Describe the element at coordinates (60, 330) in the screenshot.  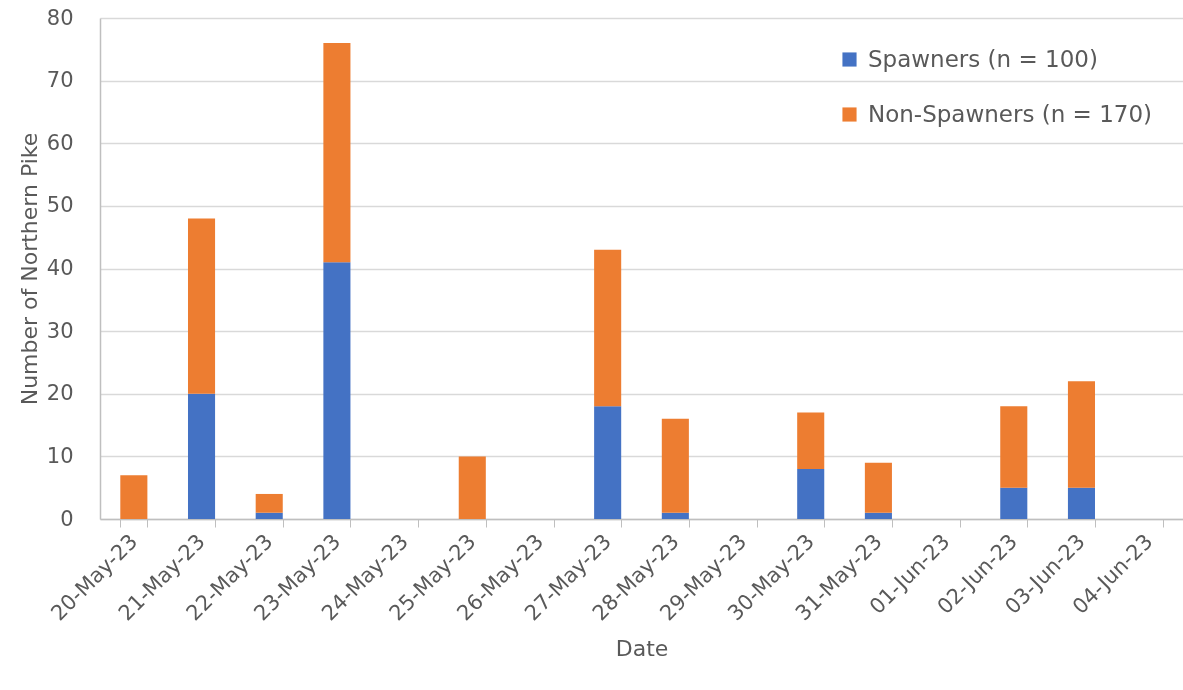
I see `y-tick-label: 30` at that location.